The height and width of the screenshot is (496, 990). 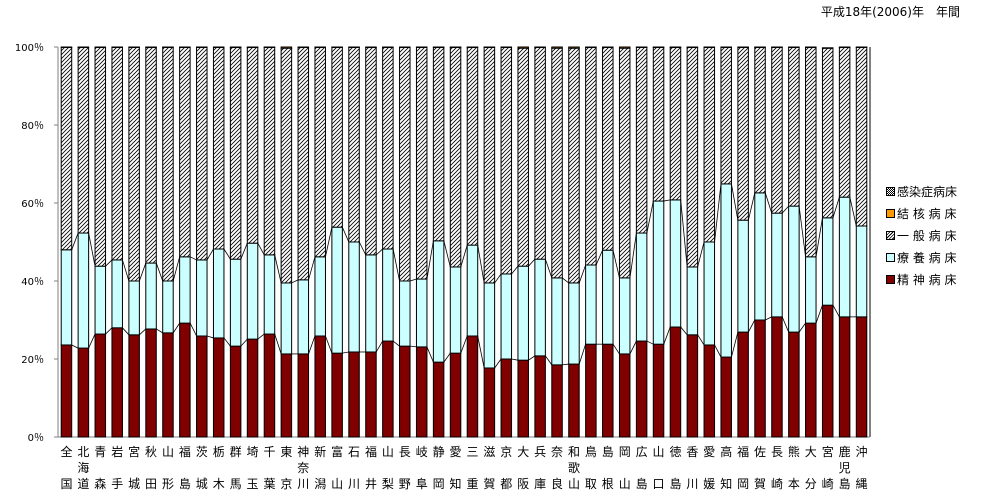 What do you see at coordinates (320, 468) in the screenshot?
I see `x-tick-label: 新潟` at bounding box center [320, 468].